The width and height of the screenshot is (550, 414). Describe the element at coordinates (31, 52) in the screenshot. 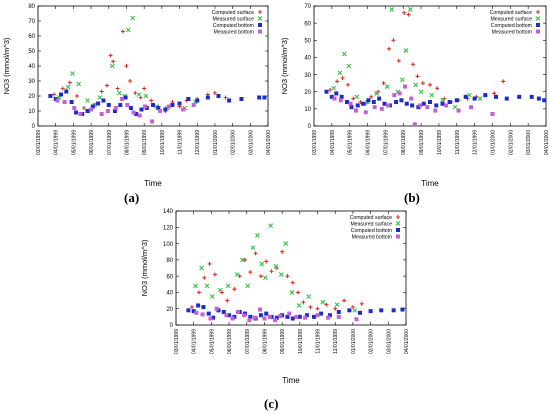

I see `y-tick-label: 50` at that location.